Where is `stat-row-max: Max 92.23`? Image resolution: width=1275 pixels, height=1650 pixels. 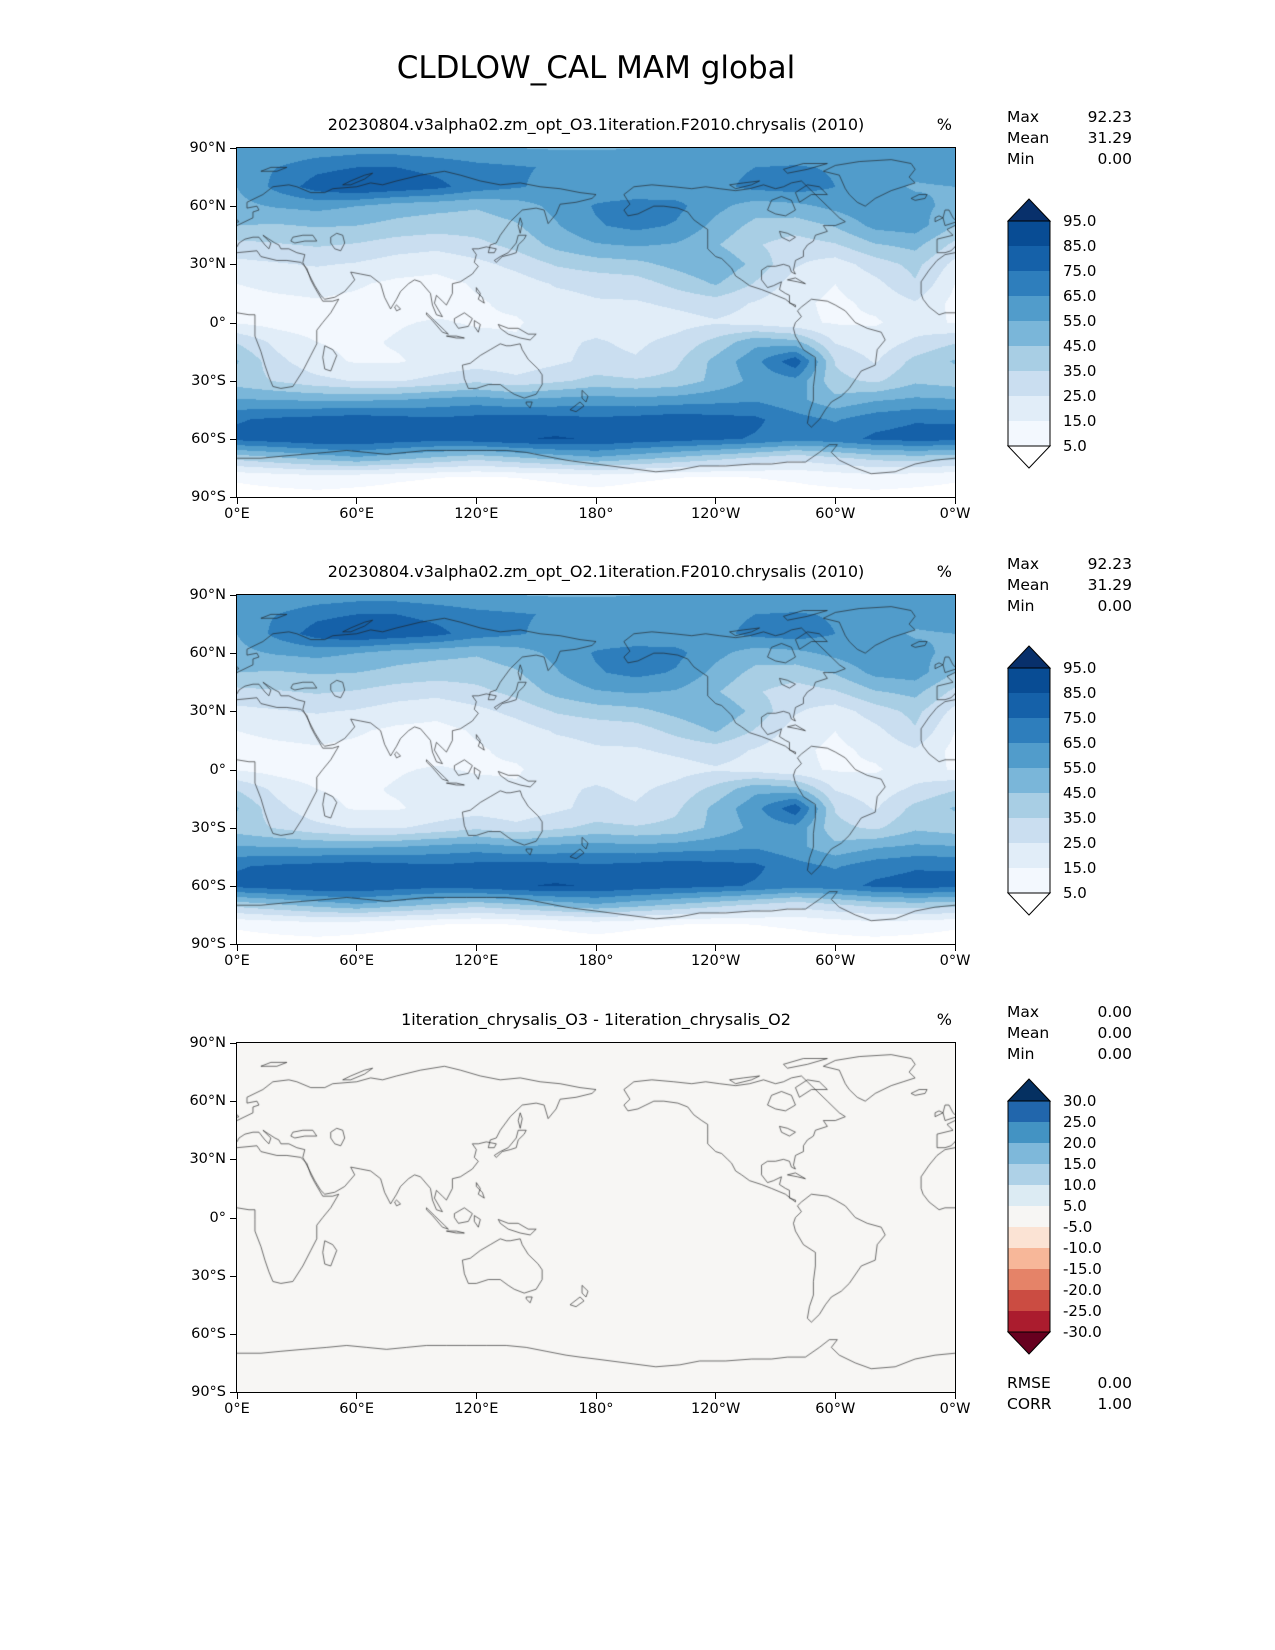 stat-row-max: Max 92.23 is located at coordinates (1069, 564).